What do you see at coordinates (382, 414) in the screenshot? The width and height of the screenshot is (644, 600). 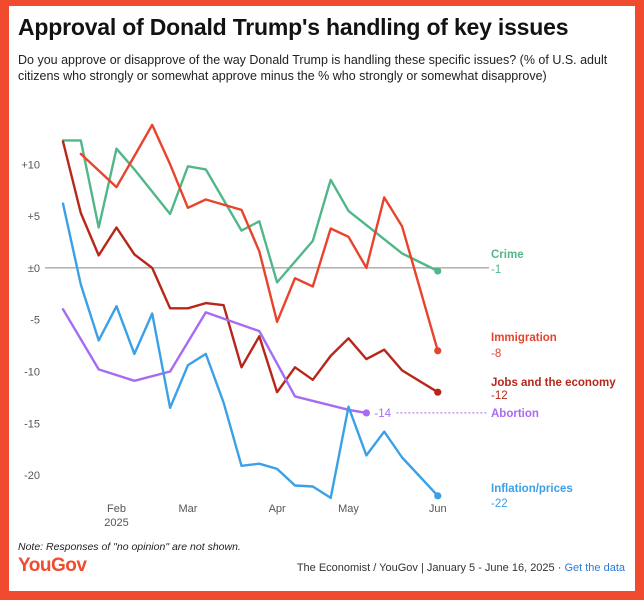 I see `series-value-label: -14` at bounding box center [382, 414].